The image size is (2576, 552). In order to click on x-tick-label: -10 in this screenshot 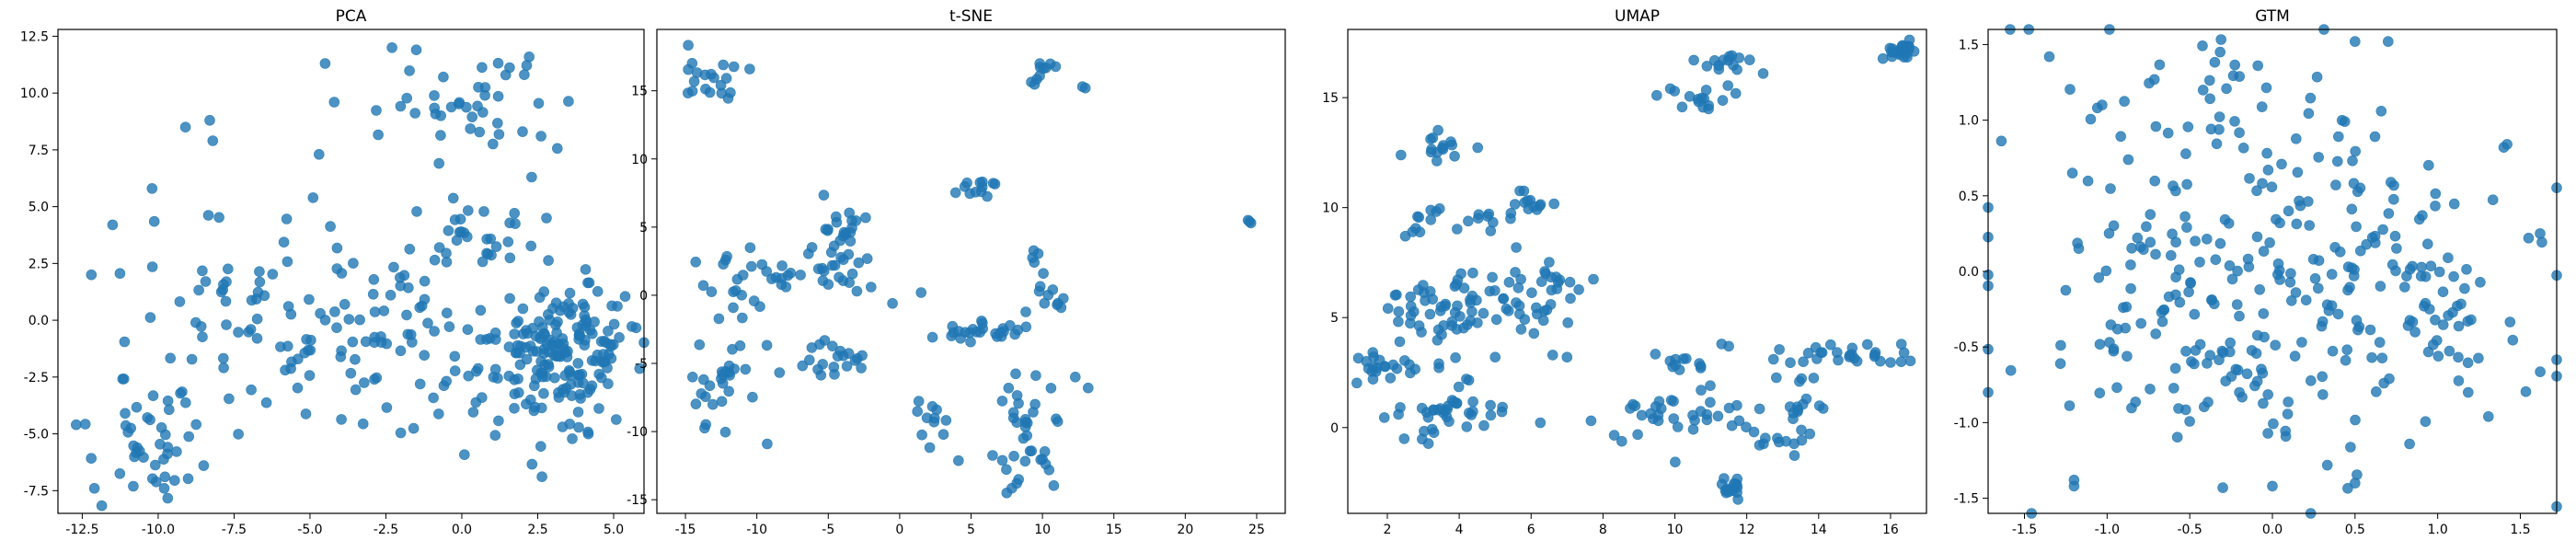, I will do `click(756, 530)`.